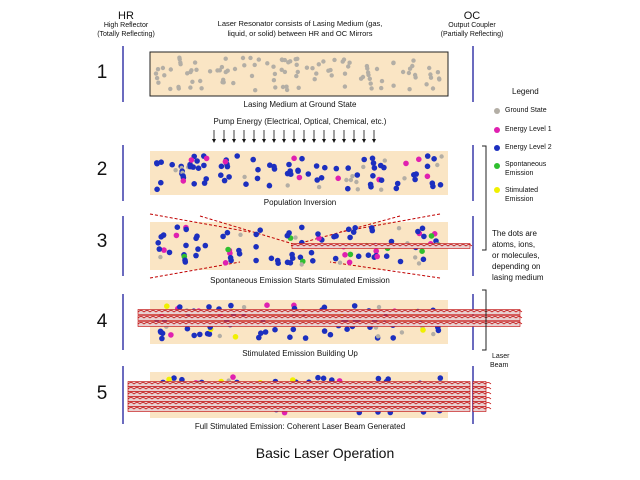  I want to click on legend-title: Legend, so click(525, 91).